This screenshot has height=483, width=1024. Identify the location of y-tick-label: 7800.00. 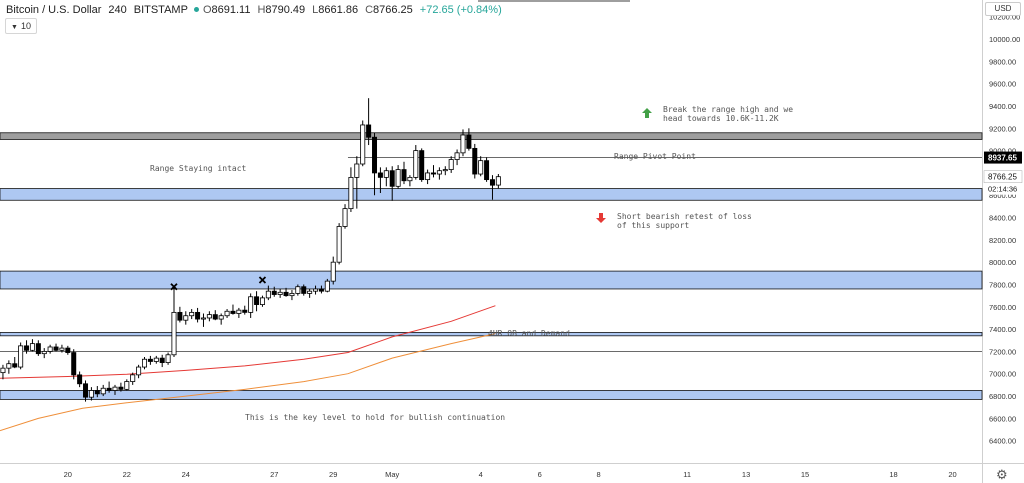
(1002, 284).